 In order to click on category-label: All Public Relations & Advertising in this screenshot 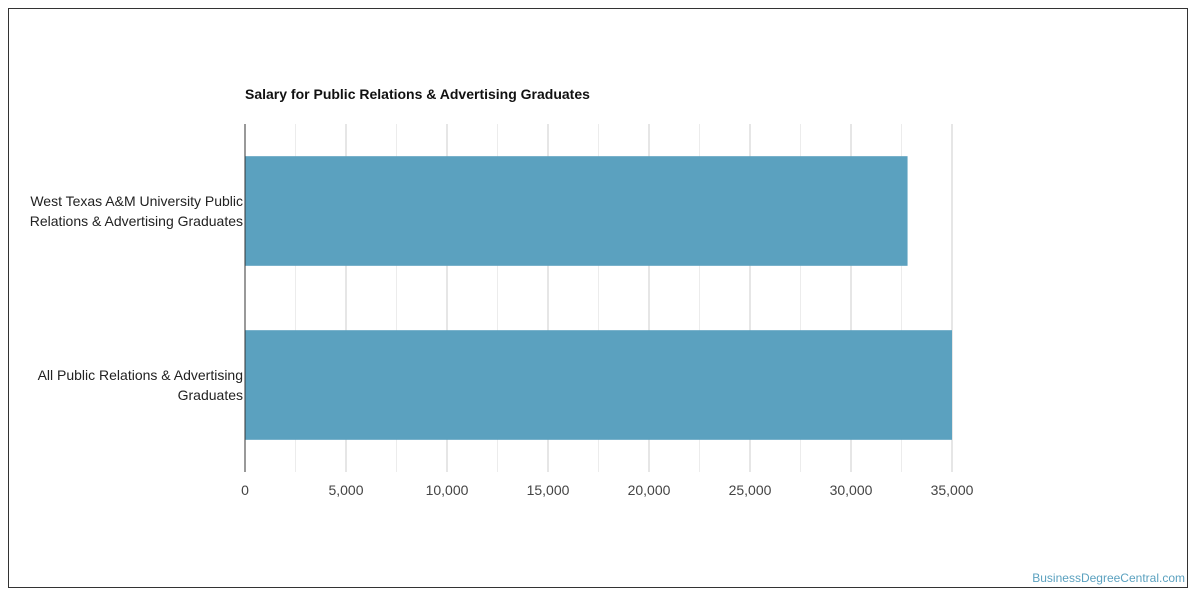, I will do `click(140, 375)`.